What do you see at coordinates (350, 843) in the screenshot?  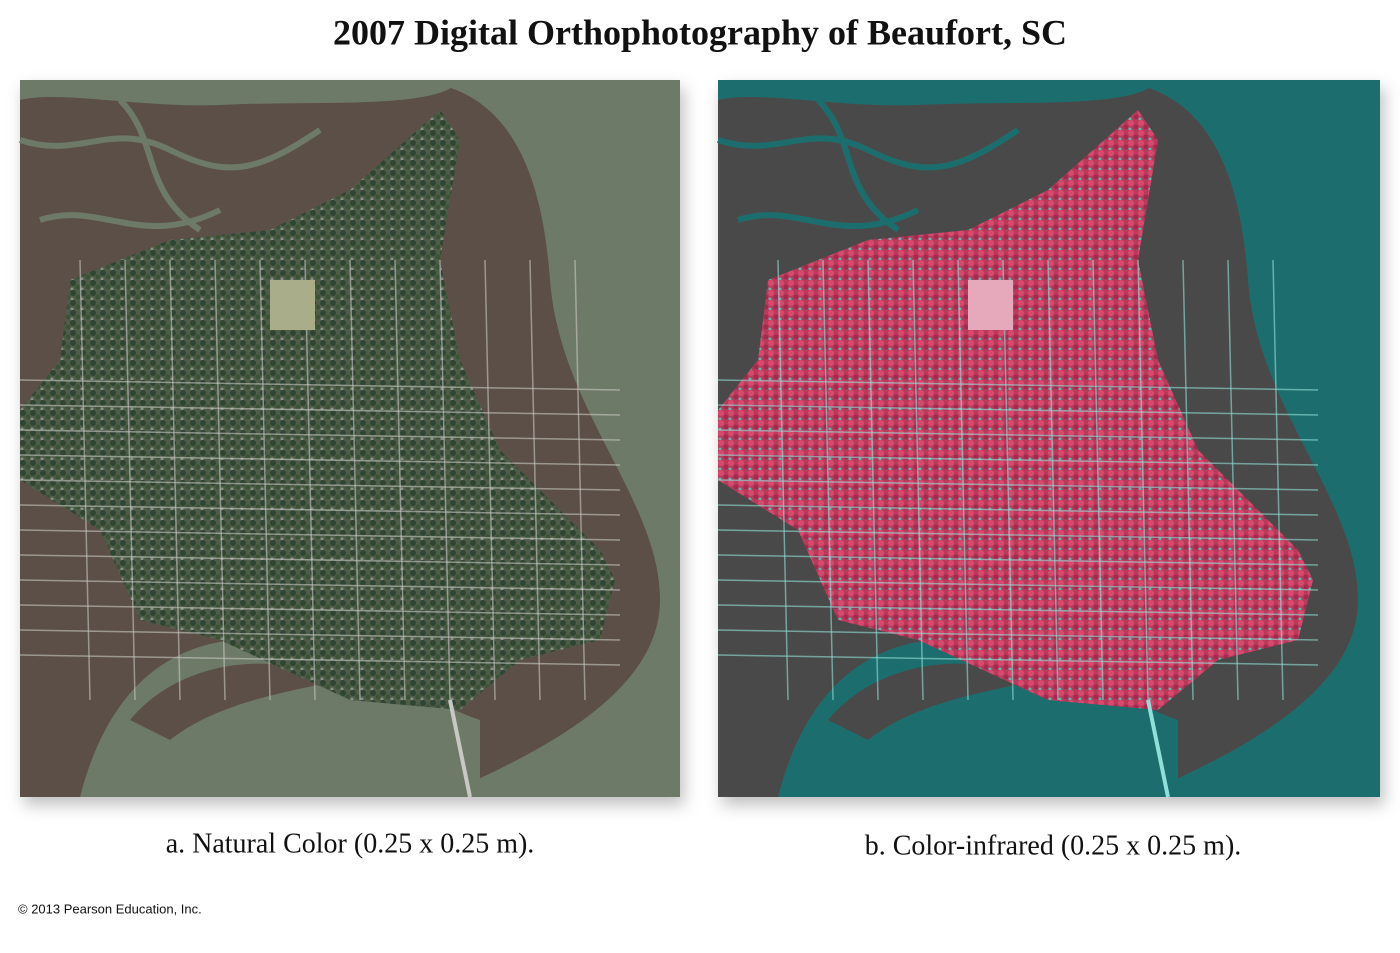 I see `caption: a. Natural Color (0.25 x 0.25 m).` at bounding box center [350, 843].